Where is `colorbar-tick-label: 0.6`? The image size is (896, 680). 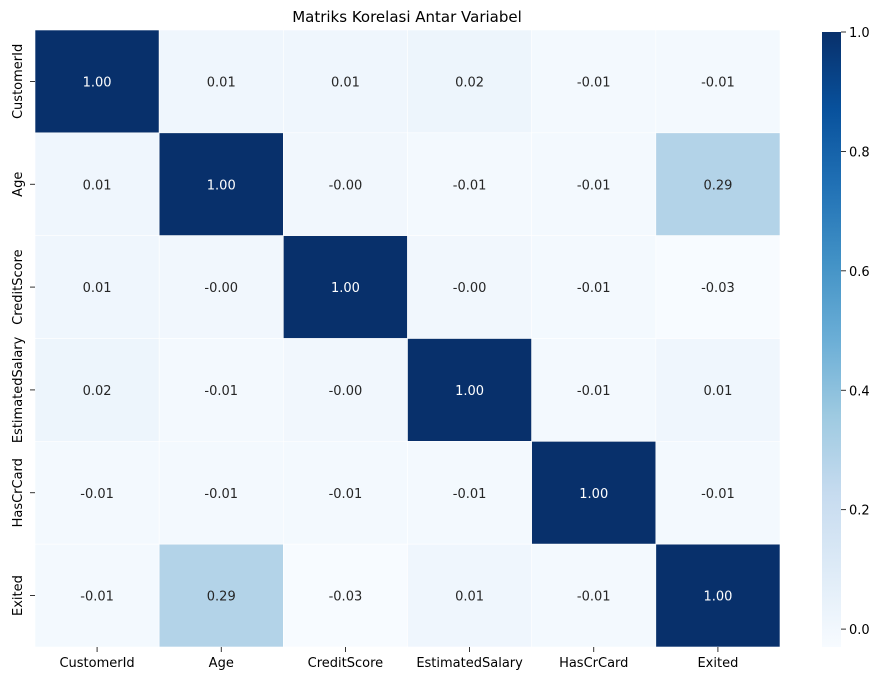
colorbar-tick-label: 0.6 is located at coordinates (859, 272).